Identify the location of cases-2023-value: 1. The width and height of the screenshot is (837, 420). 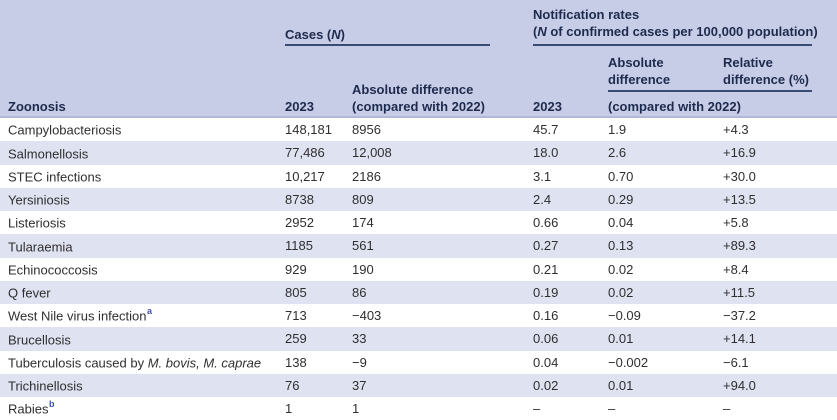
(289, 409).